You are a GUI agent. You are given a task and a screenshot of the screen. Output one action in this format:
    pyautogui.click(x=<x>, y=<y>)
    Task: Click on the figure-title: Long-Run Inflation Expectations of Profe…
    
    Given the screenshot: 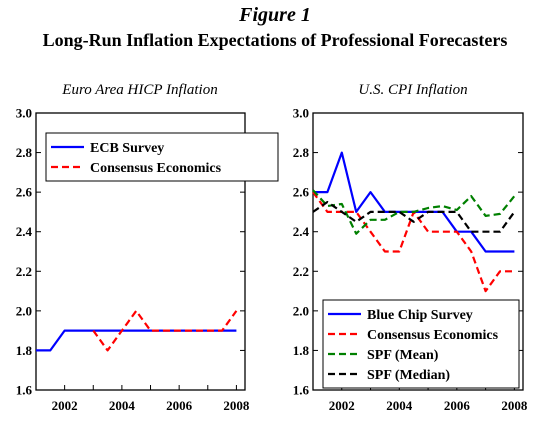 What is the action you would take?
    pyautogui.click(x=275, y=40)
    